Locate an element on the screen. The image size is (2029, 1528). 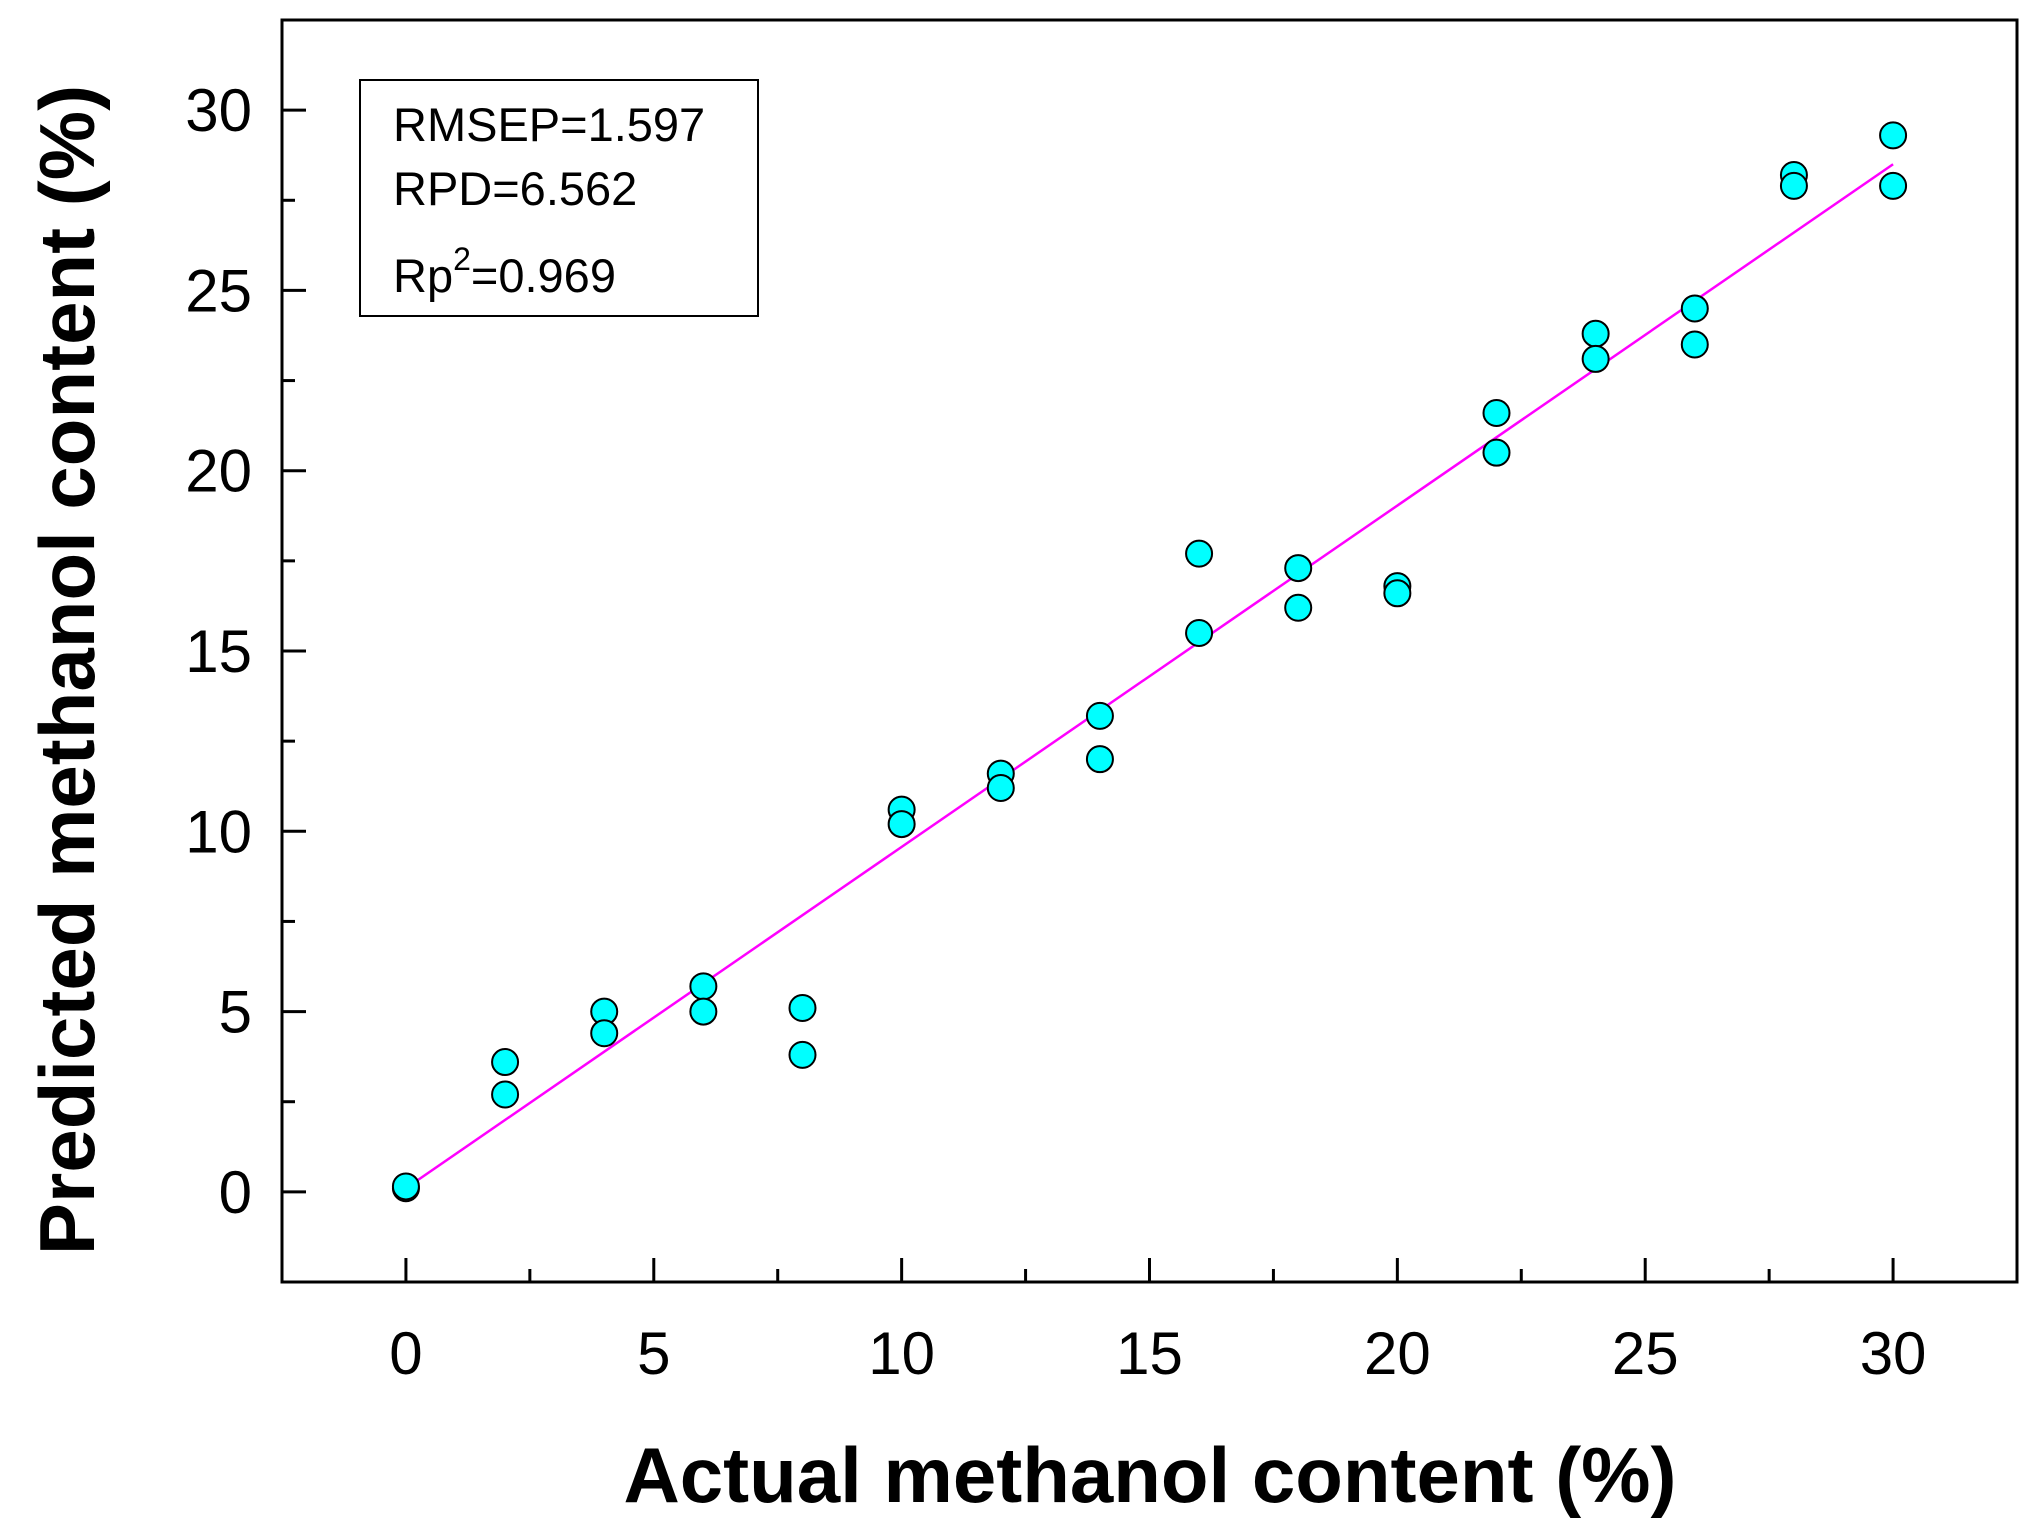
y-tick-label: 25 is located at coordinates (218, 290).